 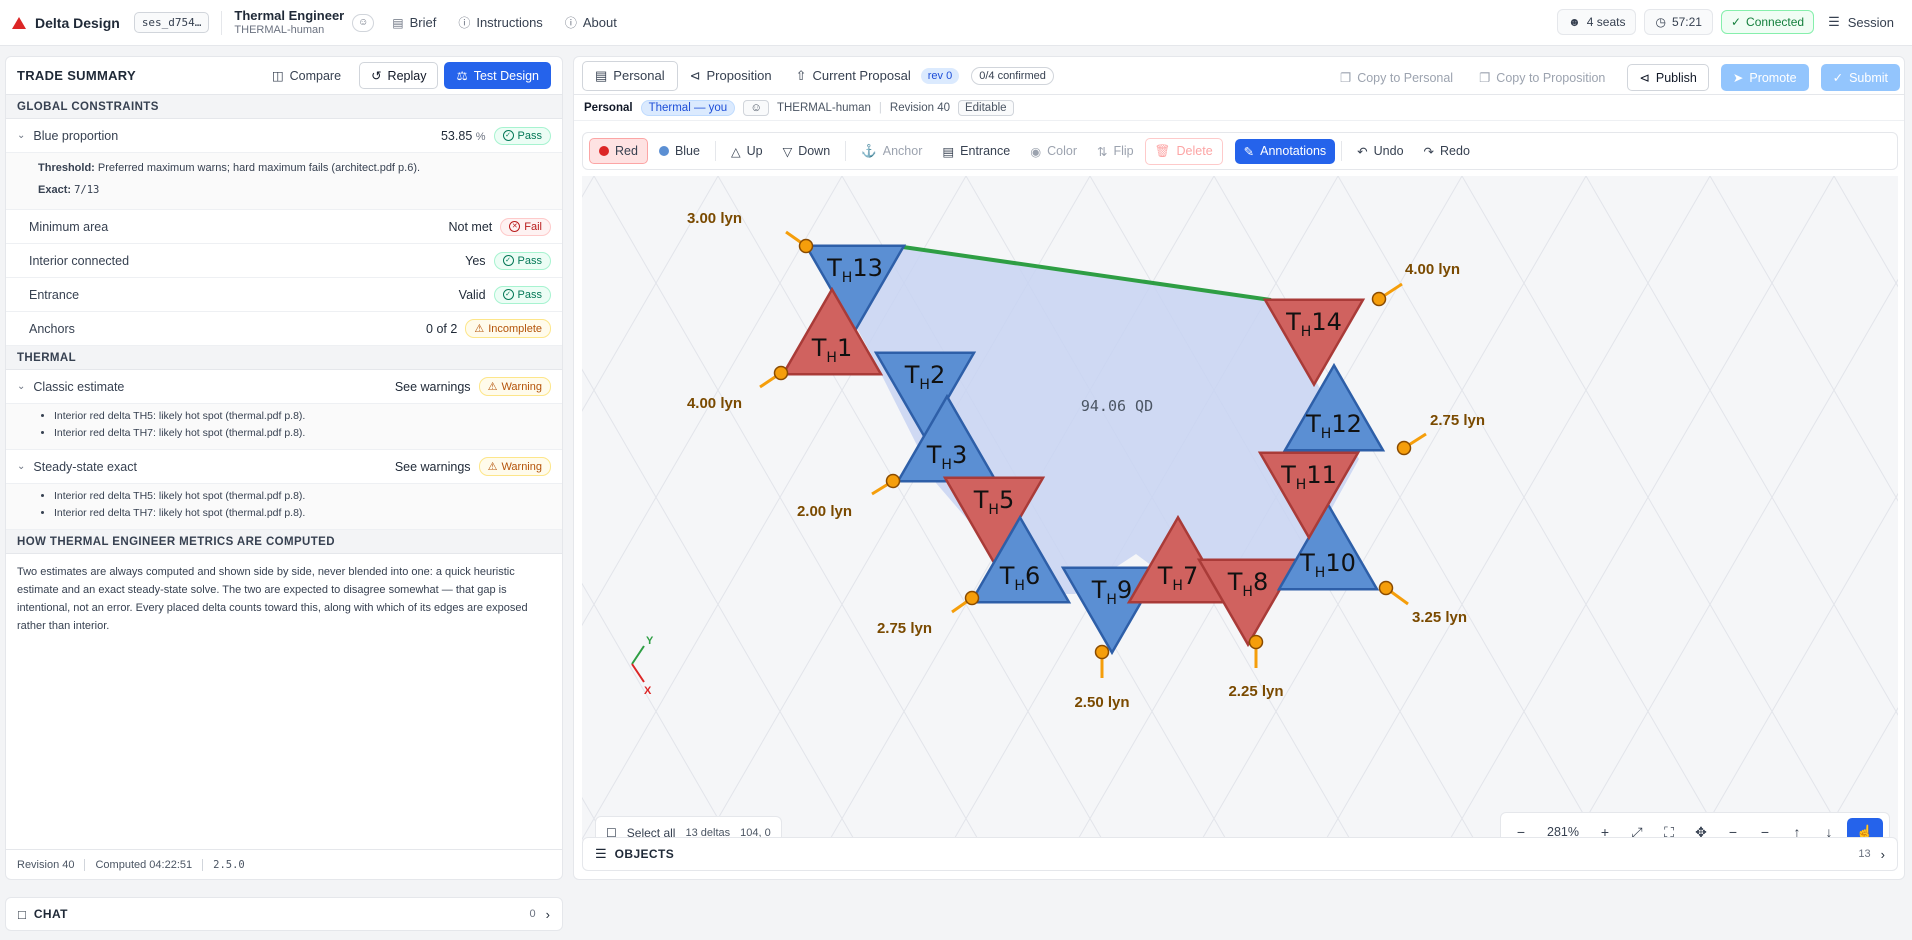 I want to click on check-icon: ✓, so click(x=508, y=135).